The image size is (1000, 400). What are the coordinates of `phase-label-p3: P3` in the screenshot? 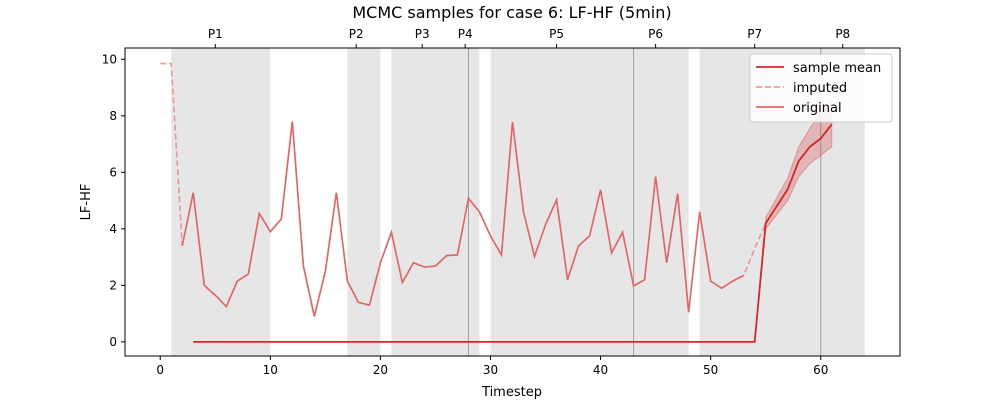 It's located at (422, 34).